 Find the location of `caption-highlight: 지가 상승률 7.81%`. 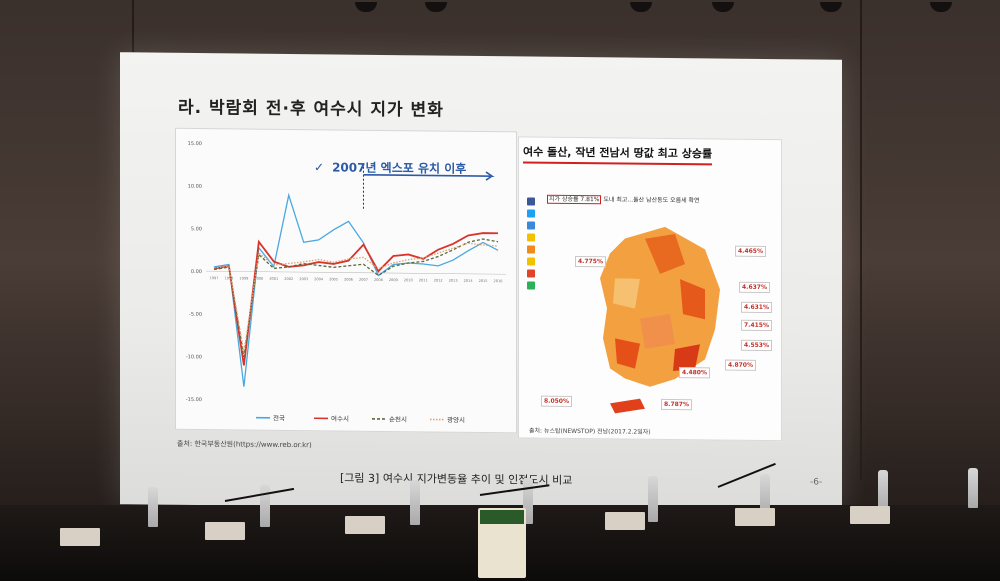

caption-highlight: 지가 상승률 7.81% is located at coordinates (574, 199).